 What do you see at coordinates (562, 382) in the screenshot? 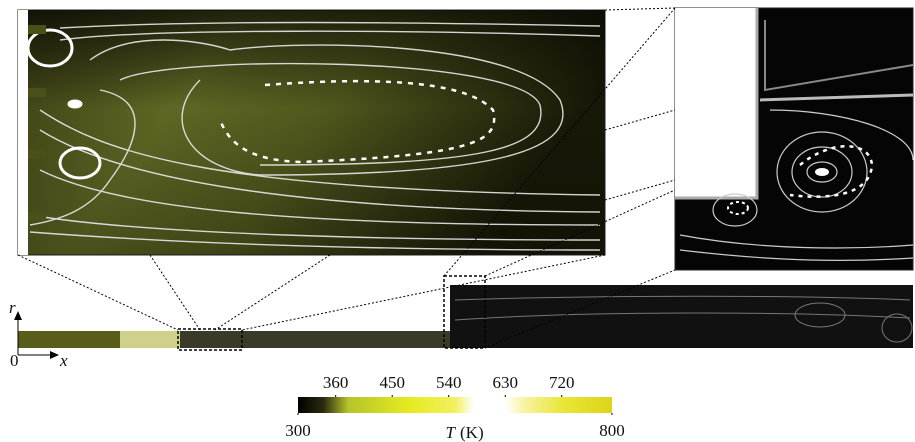
I see `colorbar-tick-label: 720` at bounding box center [562, 382].